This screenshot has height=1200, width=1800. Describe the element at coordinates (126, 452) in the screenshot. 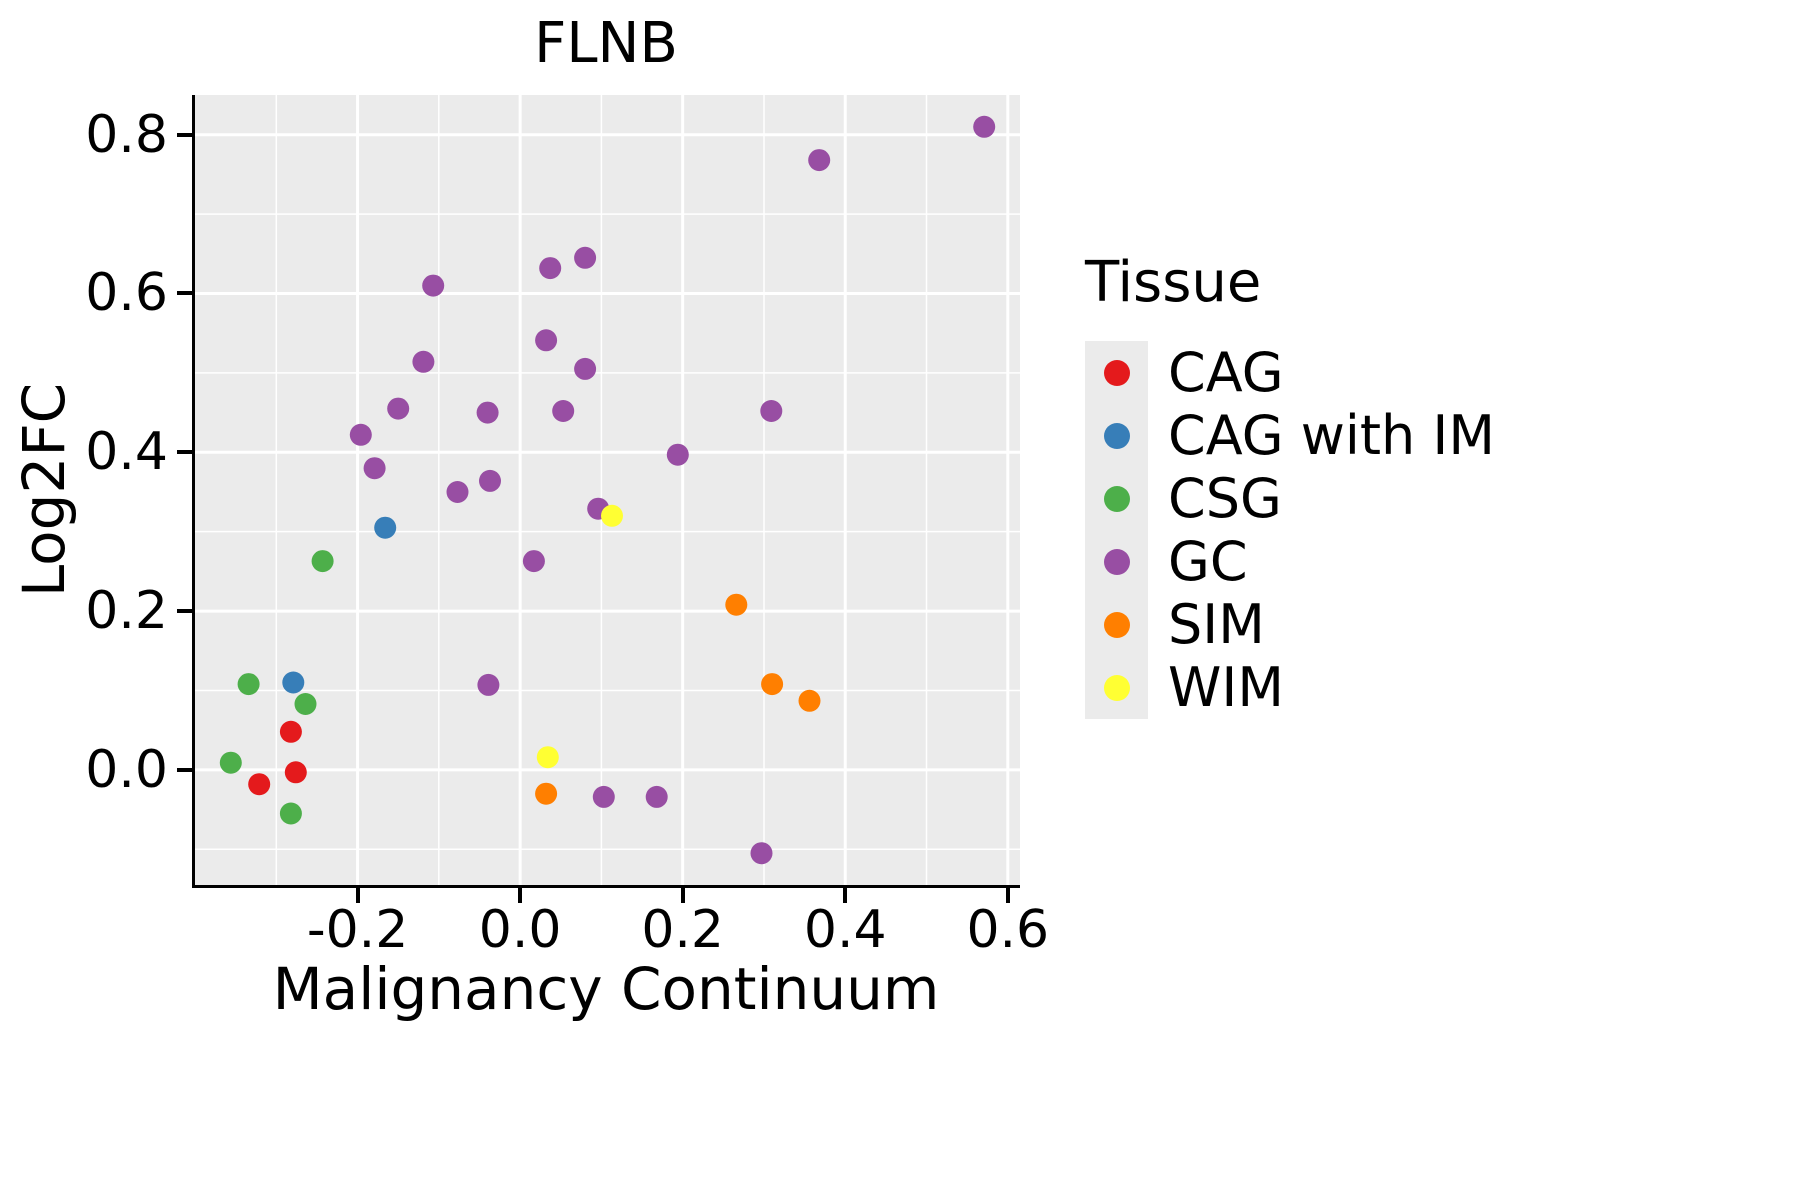

I see `y-tick-label: 0.4` at that location.